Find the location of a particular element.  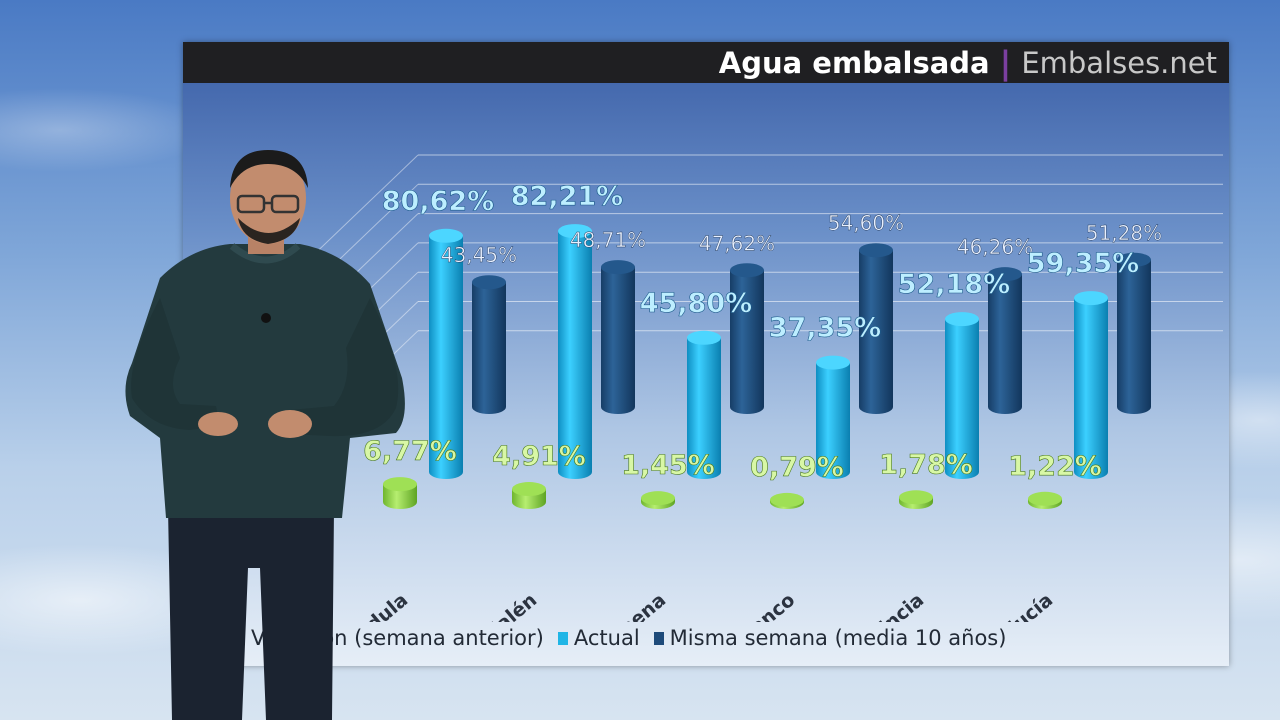

title-bar: Agua embalsada | Embalses.net is located at coordinates (706, 62).